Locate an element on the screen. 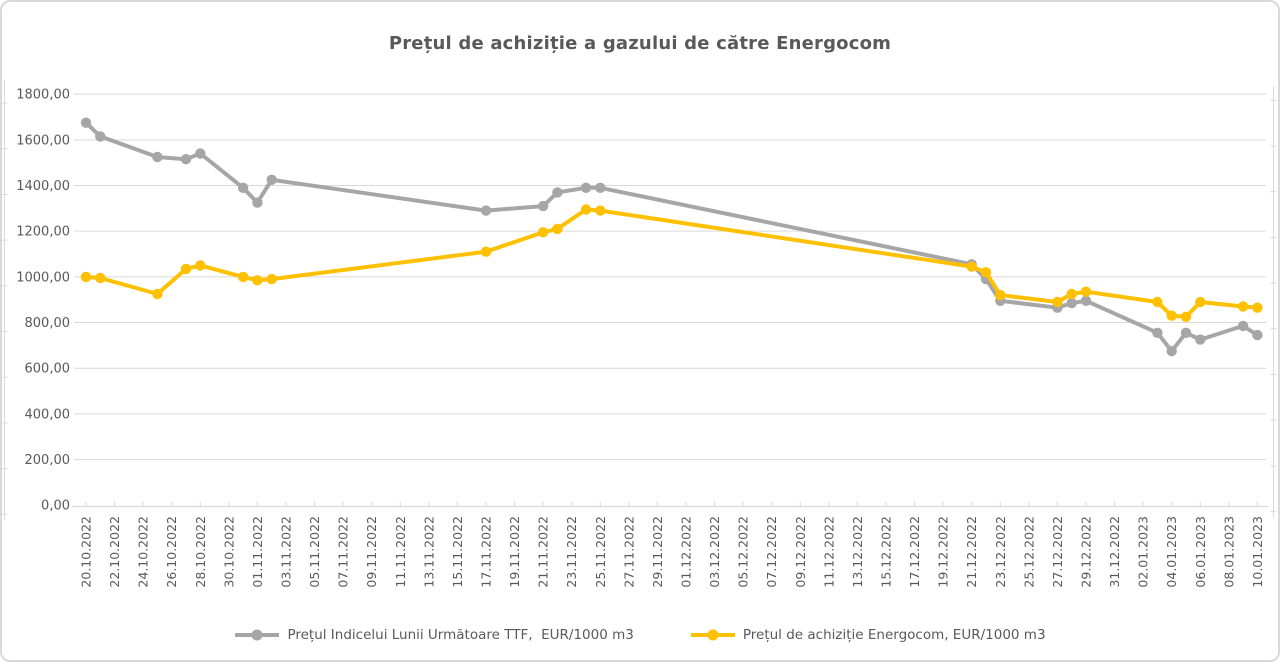 The width and height of the screenshot is (1280, 664). x-axis-label: 21.11.2022 is located at coordinates (543, 552).